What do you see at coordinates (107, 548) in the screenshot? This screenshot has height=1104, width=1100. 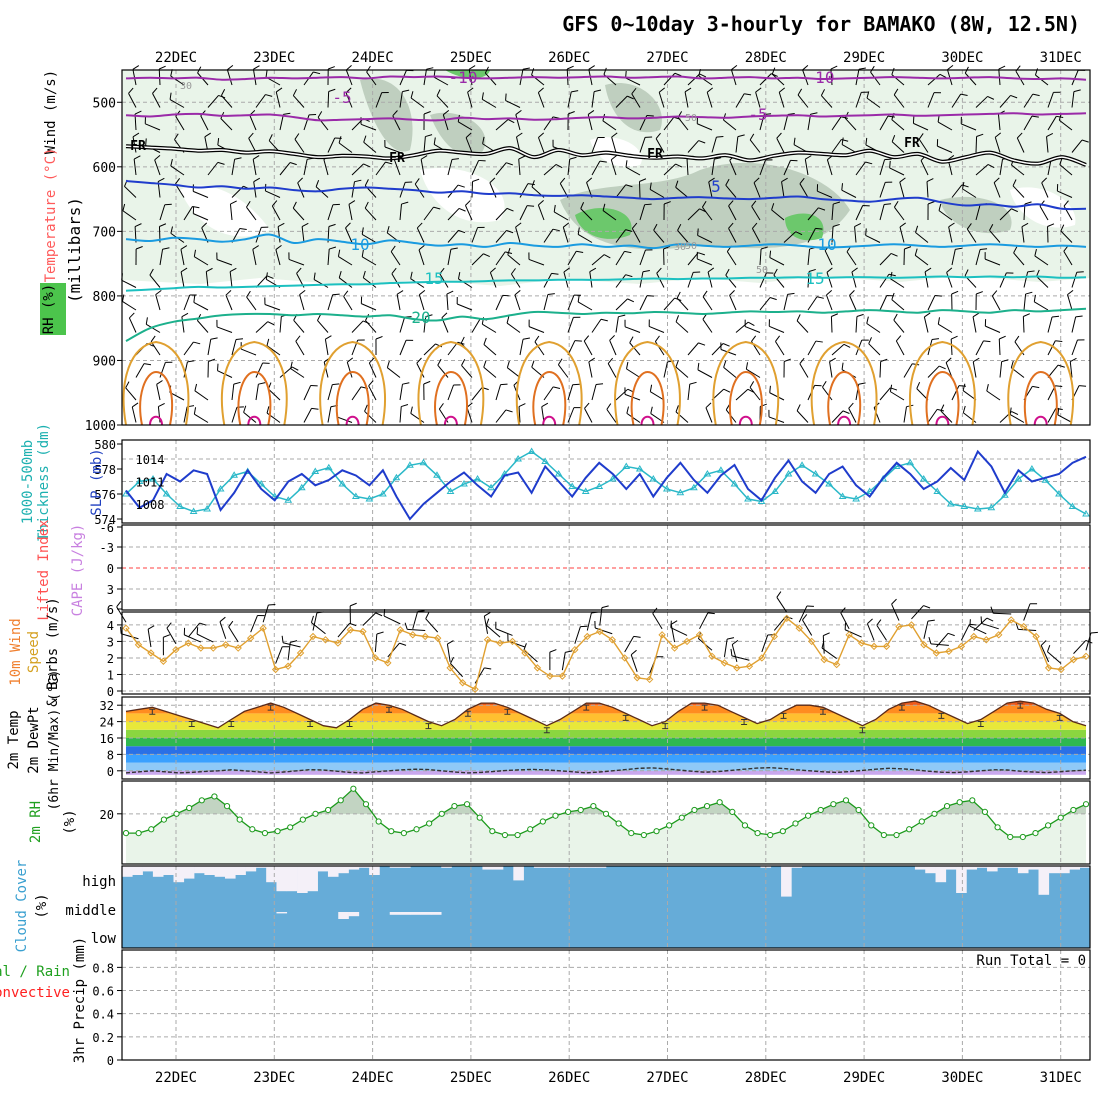 I see `ytick-label: -3` at bounding box center [107, 548].